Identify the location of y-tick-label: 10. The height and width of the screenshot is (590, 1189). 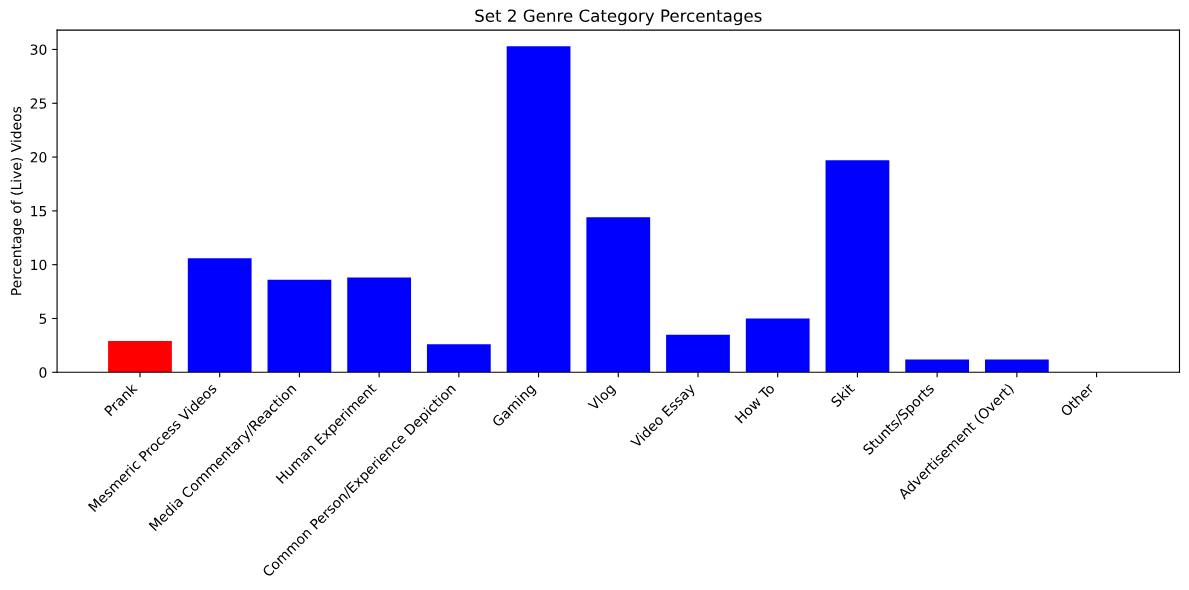
(39, 265).